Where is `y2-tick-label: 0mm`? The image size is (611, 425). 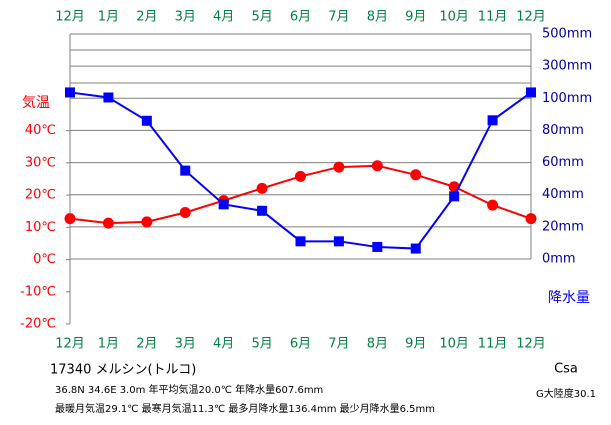
y2-tick-label: 0mm is located at coordinates (559, 259).